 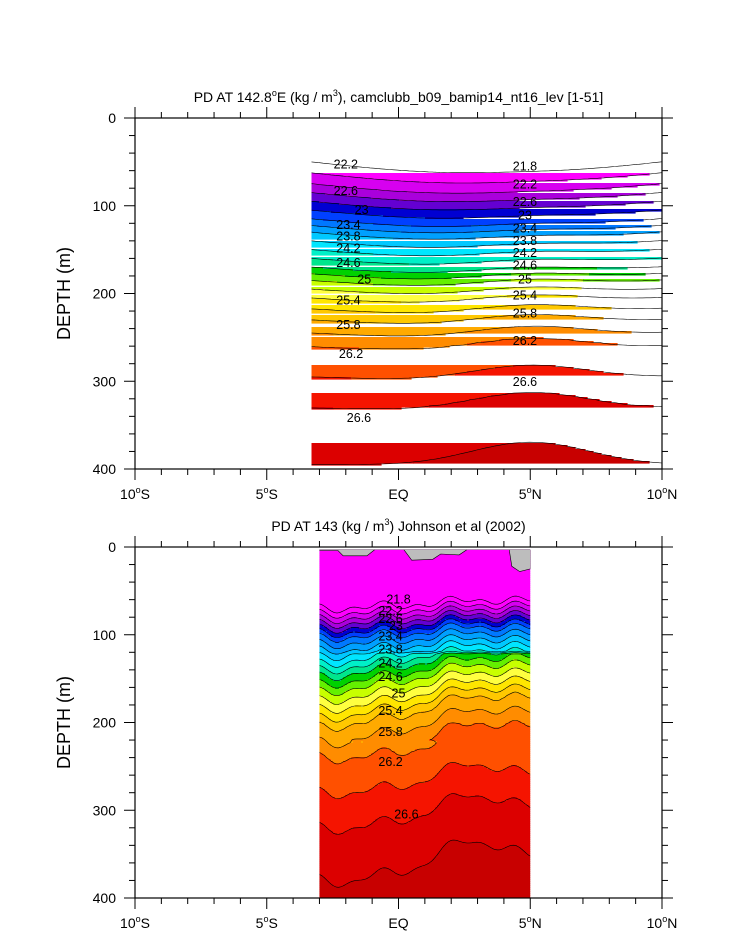 What do you see at coordinates (105, 810) in the screenshot?
I see `y-tick-label: 300` at bounding box center [105, 810].